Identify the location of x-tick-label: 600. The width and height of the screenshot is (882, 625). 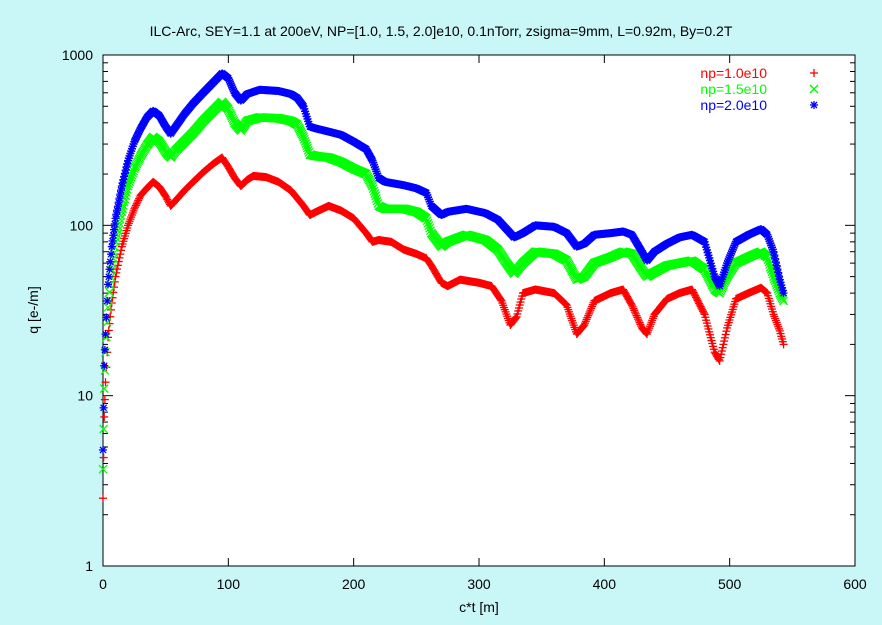
(855, 584).